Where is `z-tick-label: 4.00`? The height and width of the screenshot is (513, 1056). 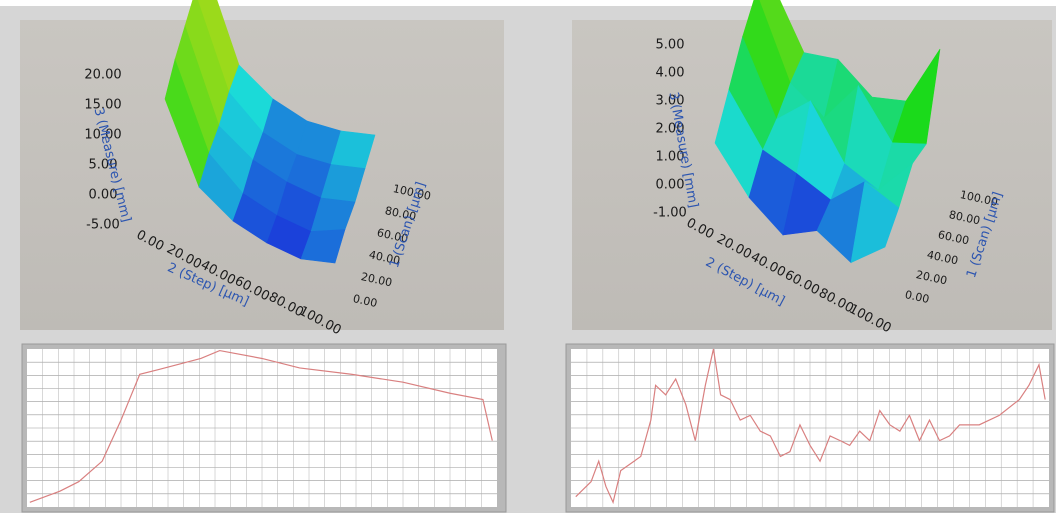
z-tick-label: 4.00 is located at coordinates (670, 73).